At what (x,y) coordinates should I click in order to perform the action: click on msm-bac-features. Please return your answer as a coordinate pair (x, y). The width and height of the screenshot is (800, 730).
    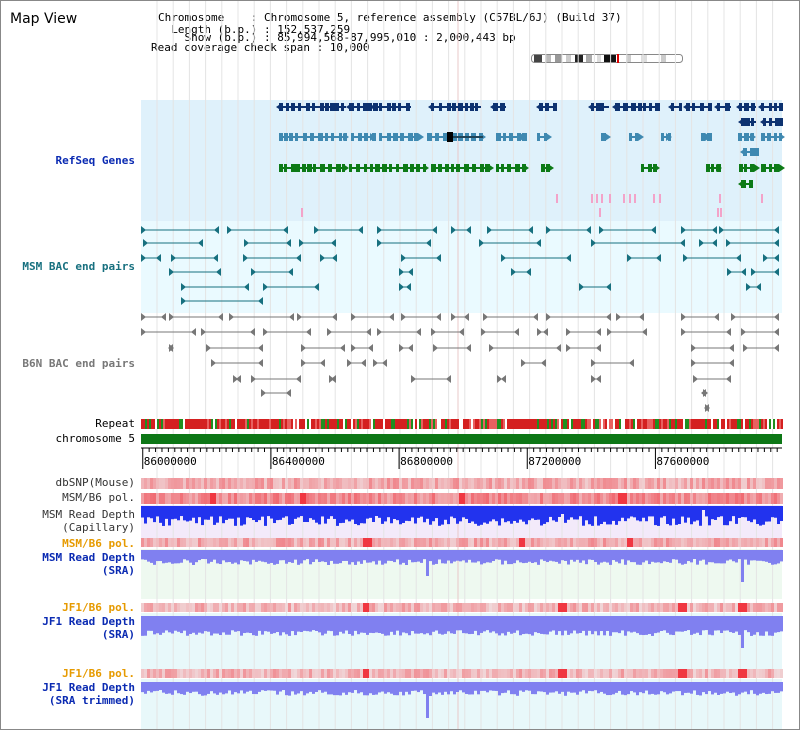
    Looking at the image, I should click on (460, 265).